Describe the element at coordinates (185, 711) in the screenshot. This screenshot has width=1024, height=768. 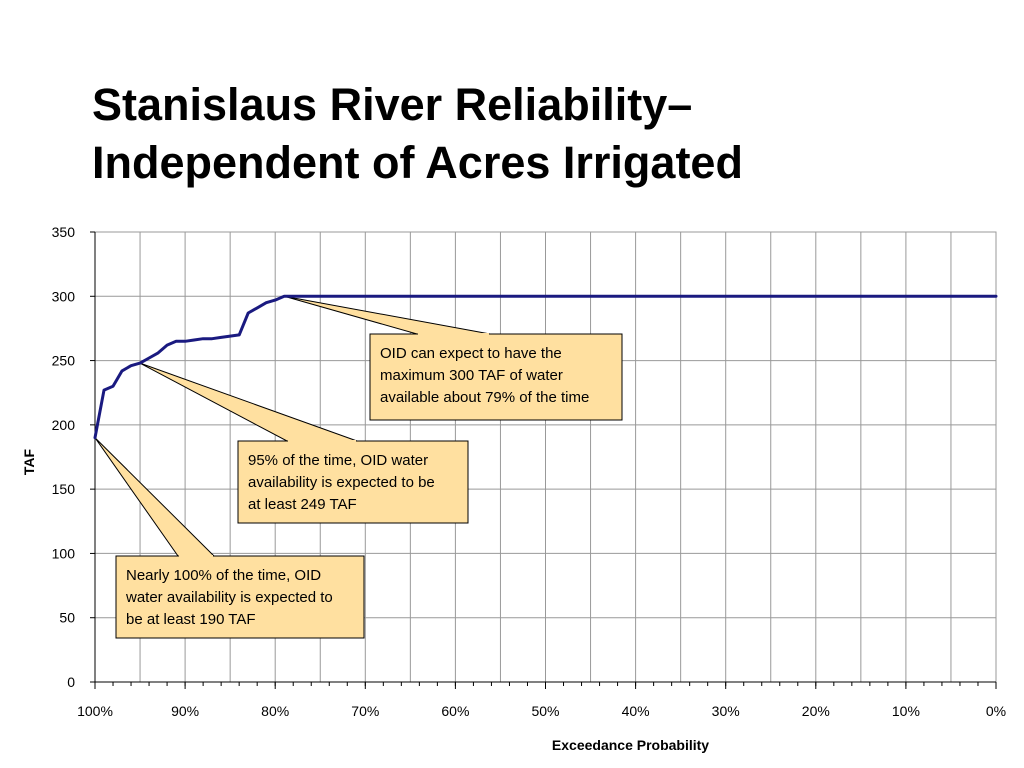
I see `x-tick-label: 90%` at that location.